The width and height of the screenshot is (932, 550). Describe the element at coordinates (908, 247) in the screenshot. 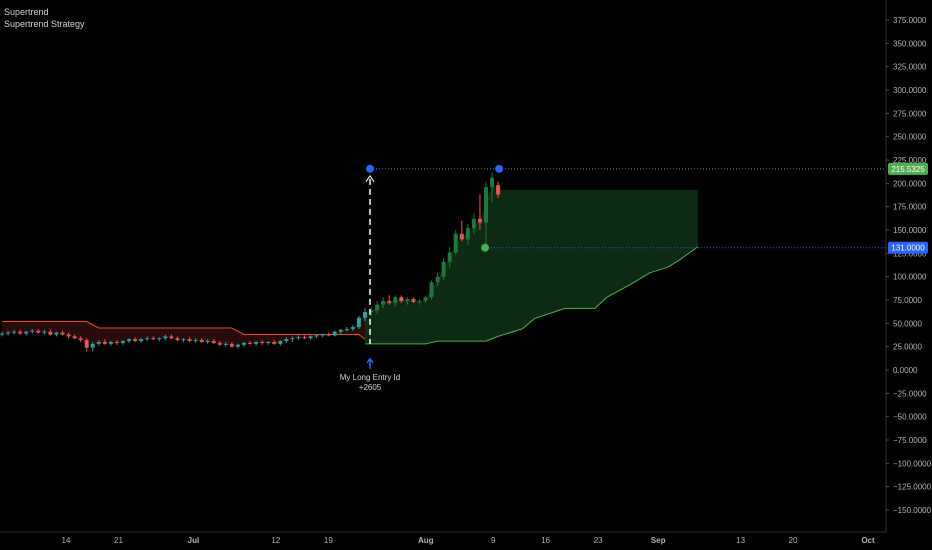

I see `lower-price-tag-bg` at that location.